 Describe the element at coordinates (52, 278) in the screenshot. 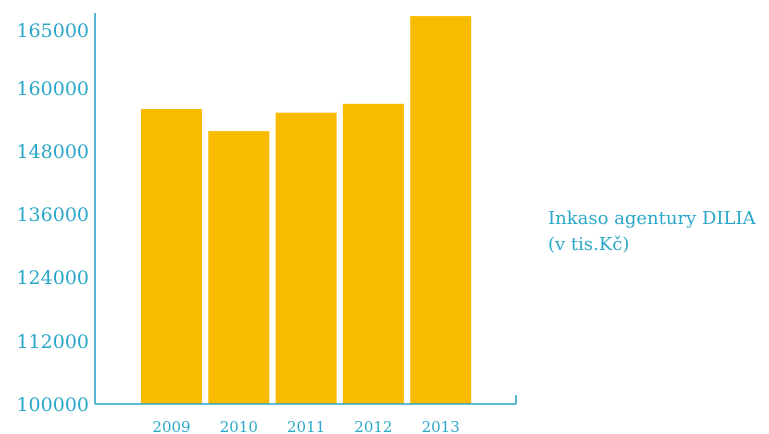

I see `y-tick-label: 124000` at that location.